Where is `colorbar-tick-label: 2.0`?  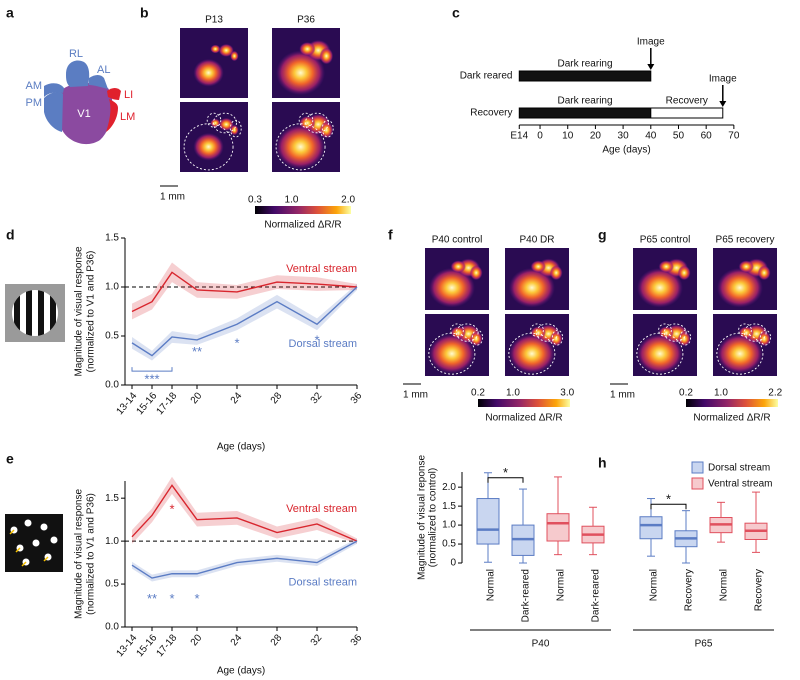 colorbar-tick-label: 2.0 is located at coordinates (348, 200).